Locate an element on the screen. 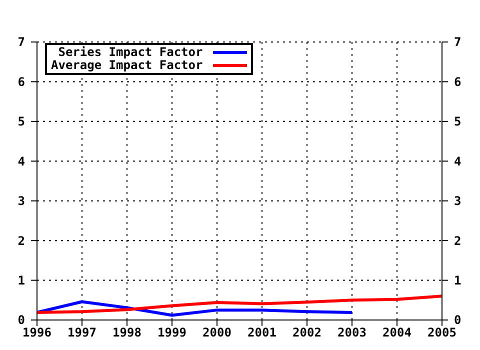 The height and width of the screenshot is (350, 480). y-tick-label: 4 is located at coordinates (21, 161).